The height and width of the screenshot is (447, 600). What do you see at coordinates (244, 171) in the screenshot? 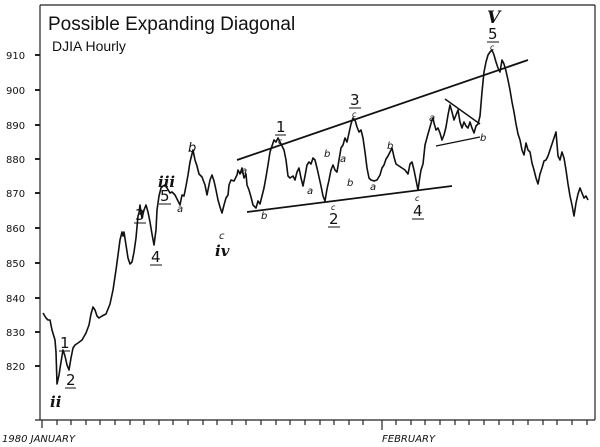
I see `wave-label-a-diag0: a` at bounding box center [244, 171].